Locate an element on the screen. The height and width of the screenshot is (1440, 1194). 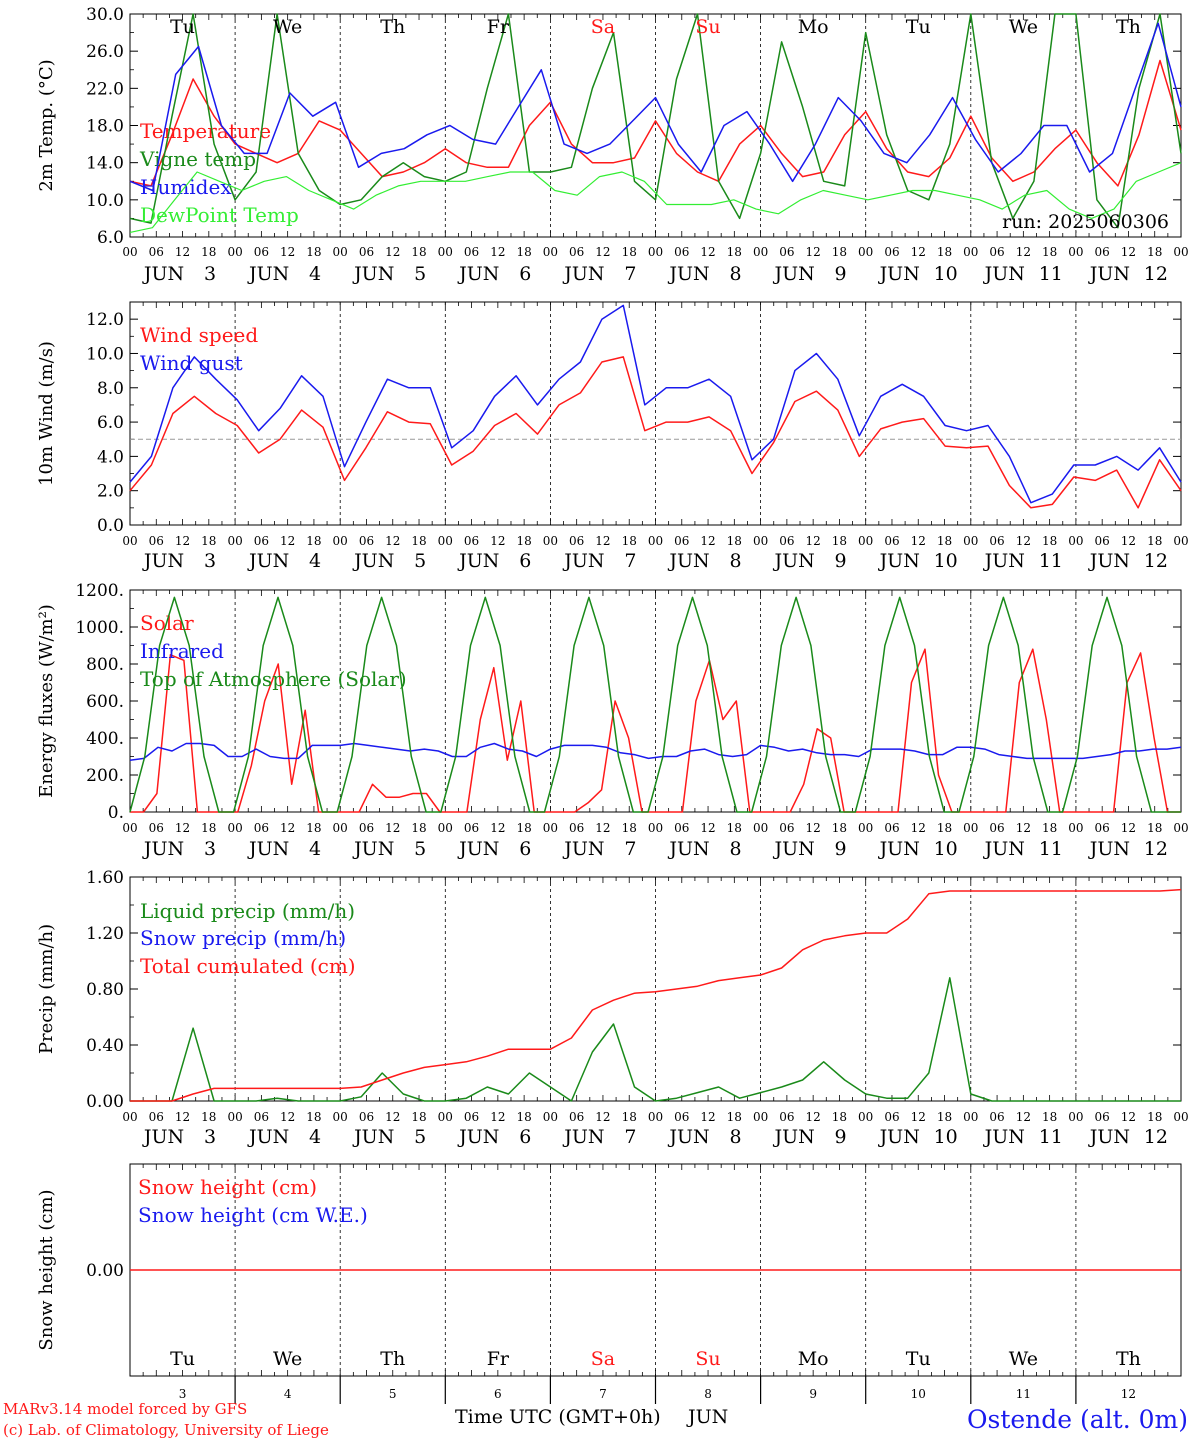
y-tick-label: 12.0 is located at coordinates (105, 320).